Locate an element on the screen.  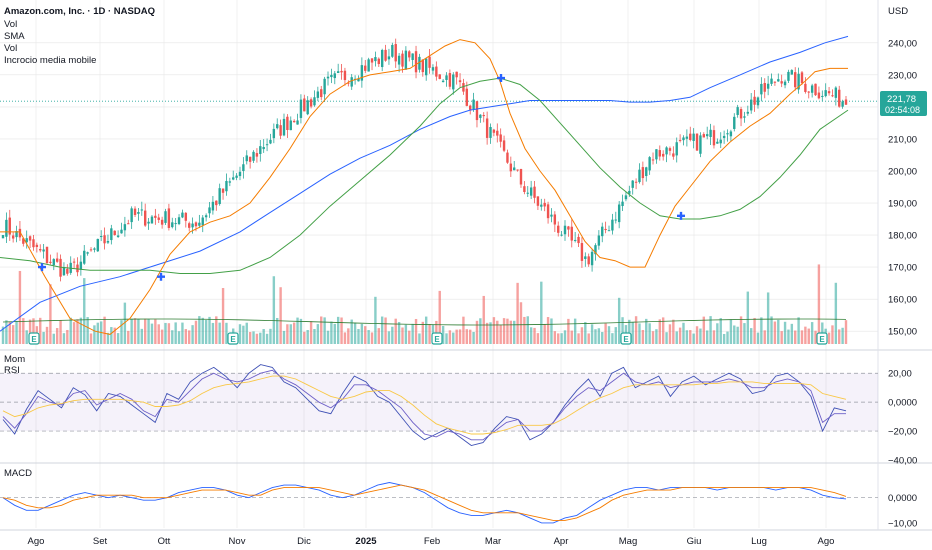
earnings-icon: E is located at coordinates (34, 338).